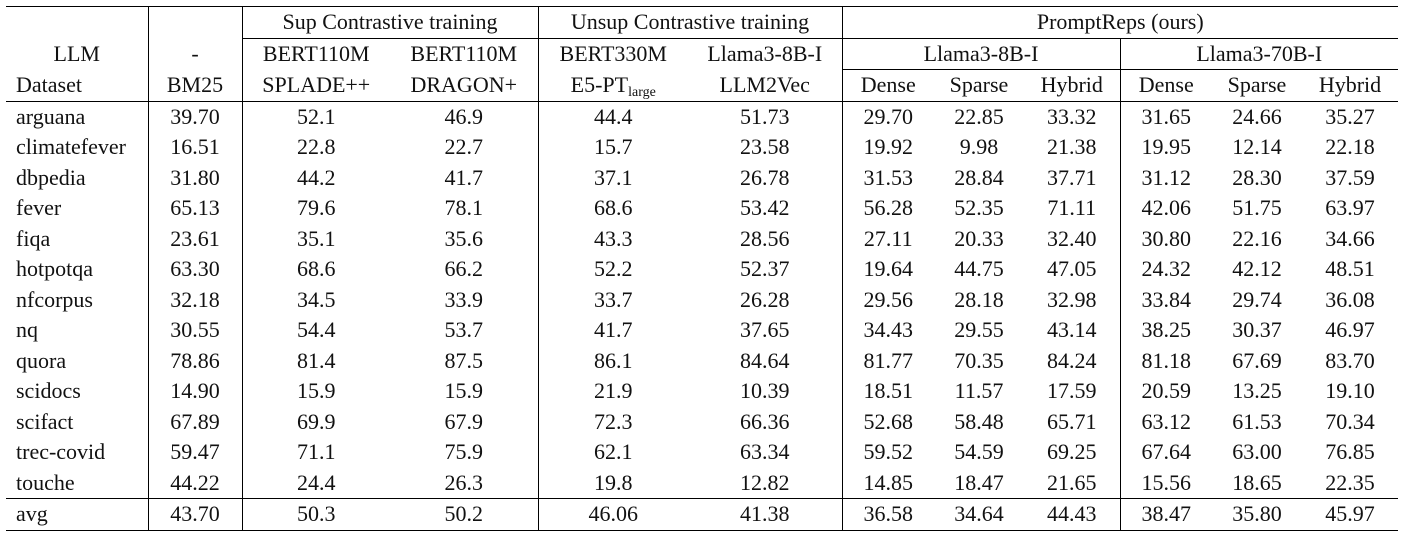 This screenshot has height=537, width=1408. What do you see at coordinates (315, 147) in the screenshot?
I see `score-cell: 22.8` at bounding box center [315, 147].